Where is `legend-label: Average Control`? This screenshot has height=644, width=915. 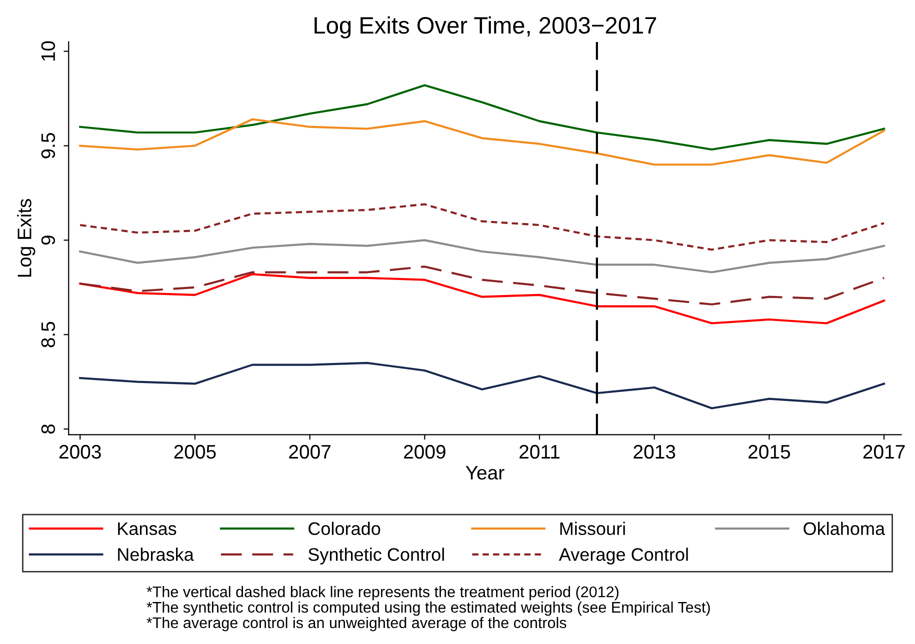
legend-label: Average Control is located at coordinates (623, 556).